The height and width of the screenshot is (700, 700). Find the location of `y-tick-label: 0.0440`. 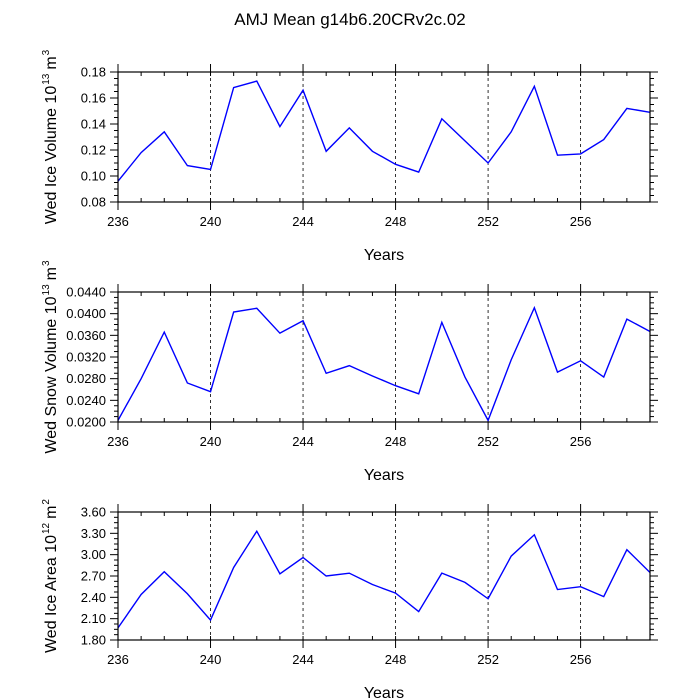

y-tick-label: 0.0440 is located at coordinates (86, 292).